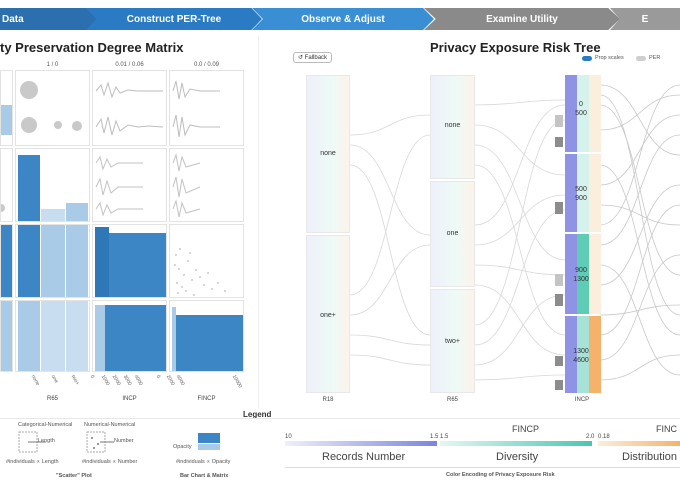 The width and height of the screenshot is (680, 500). I want to click on scale-name-1: Records Number, so click(364, 457).